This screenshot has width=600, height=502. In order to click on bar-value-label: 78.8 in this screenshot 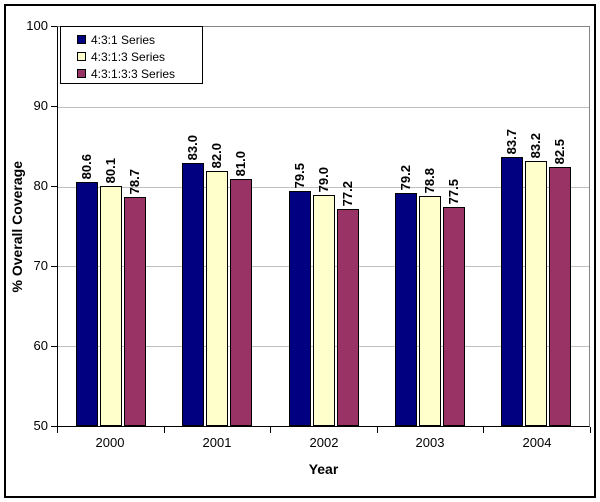, I will do `click(429, 180)`.